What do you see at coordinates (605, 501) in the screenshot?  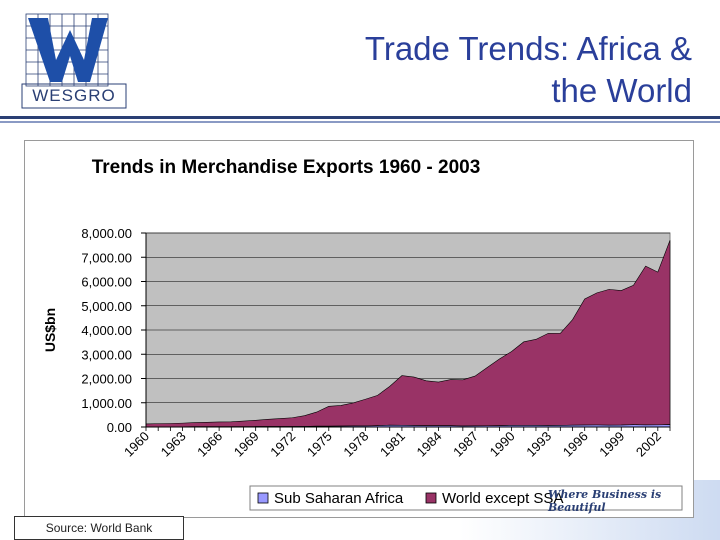 I see `tagline: Where Business is Beautiful` at bounding box center [605, 501].